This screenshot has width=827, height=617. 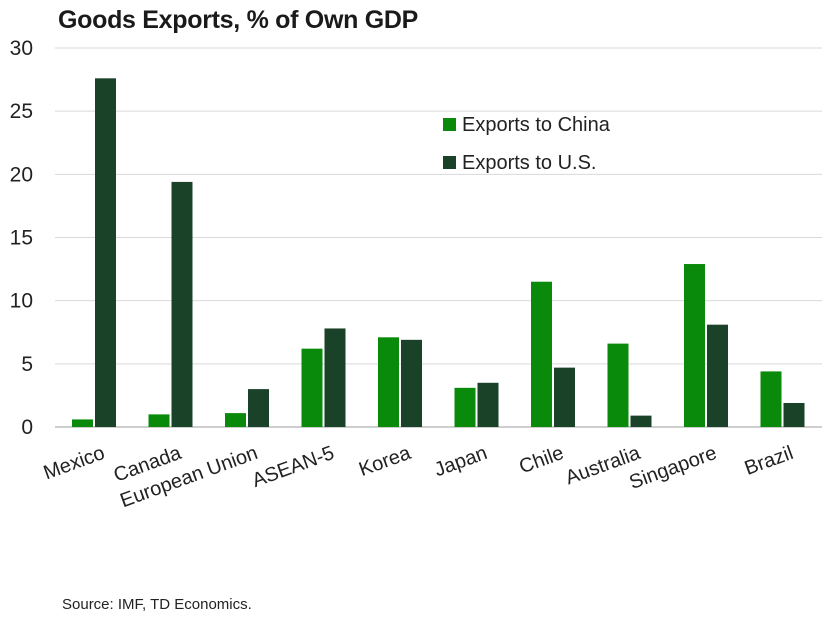 I want to click on source-note: Source: IMF, TD Economics., so click(x=157, y=604).